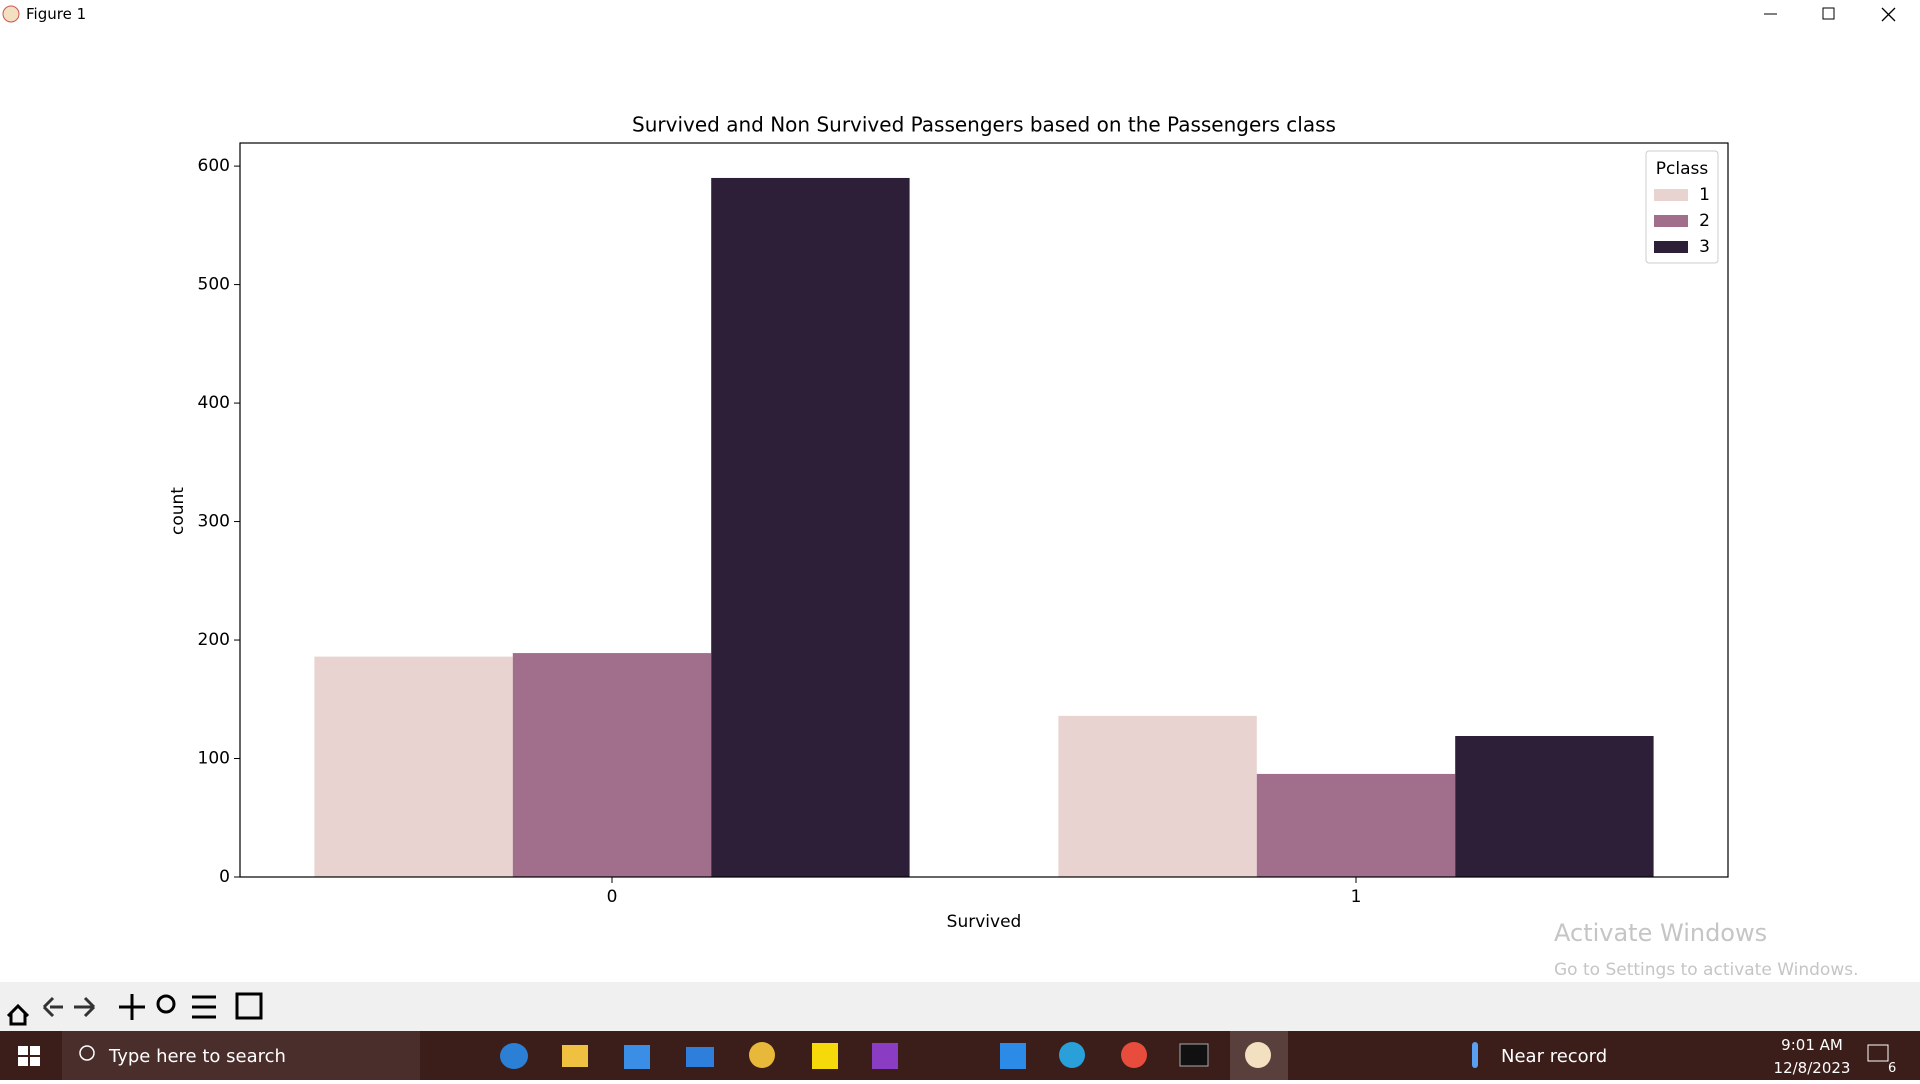 This screenshot has height=1084, width=1920. Describe the element at coordinates (18, 1014) in the screenshot. I see `home-button` at that location.